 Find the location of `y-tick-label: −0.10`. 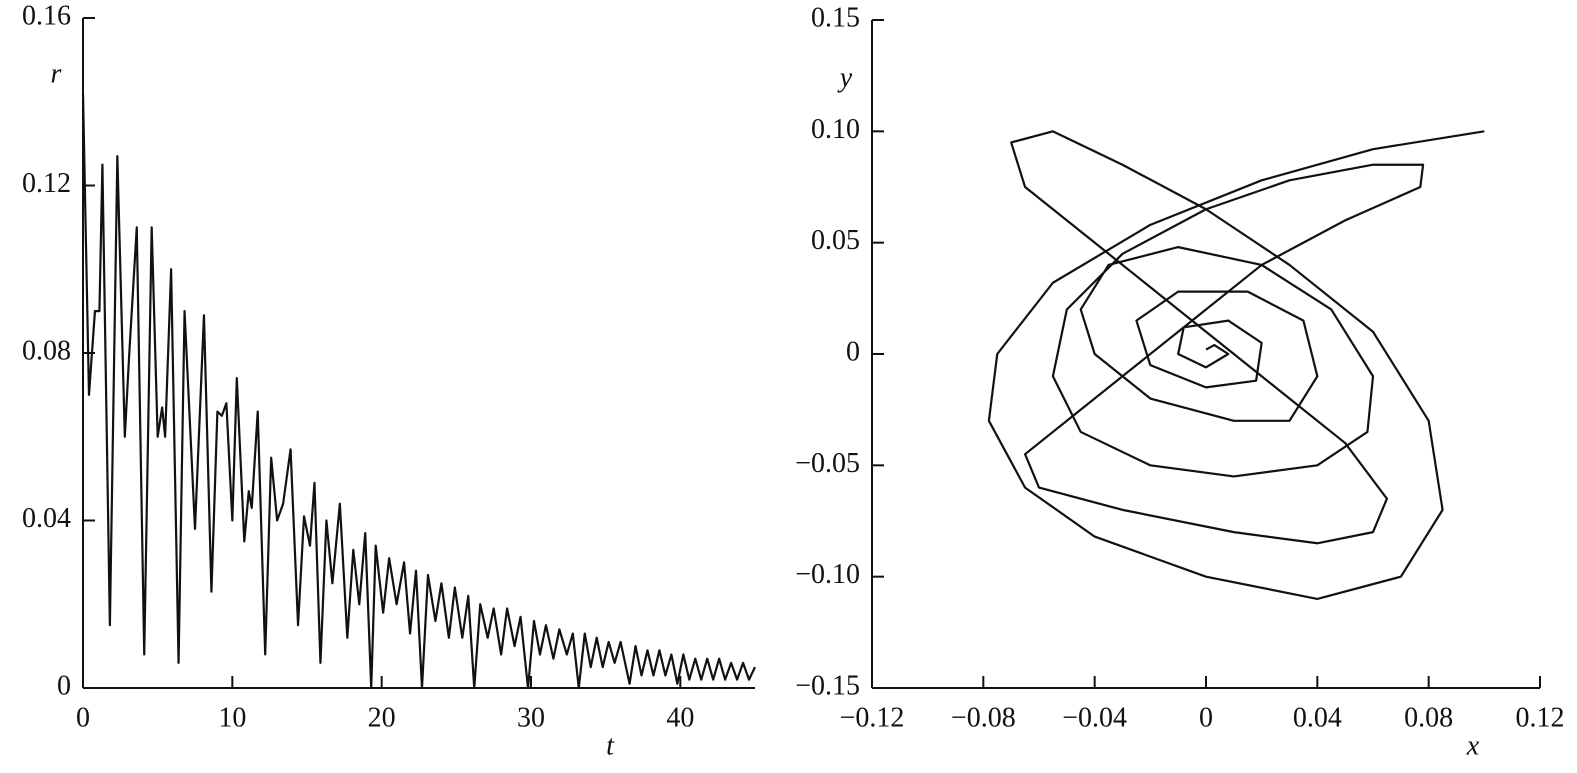

y-tick-label: −0.10 is located at coordinates (827, 574).